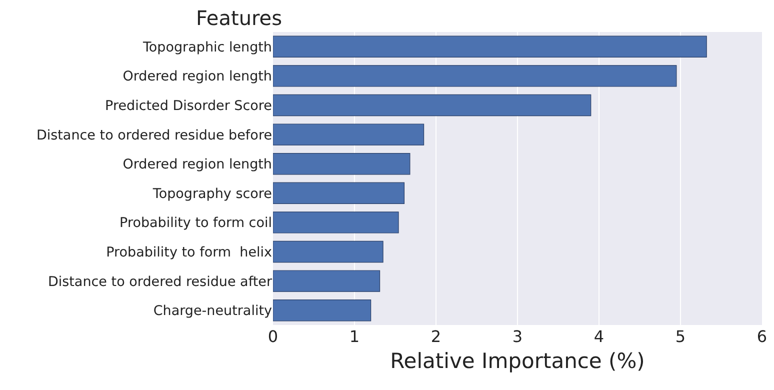  I want to click on x-tick-label: 2, so click(436, 336).